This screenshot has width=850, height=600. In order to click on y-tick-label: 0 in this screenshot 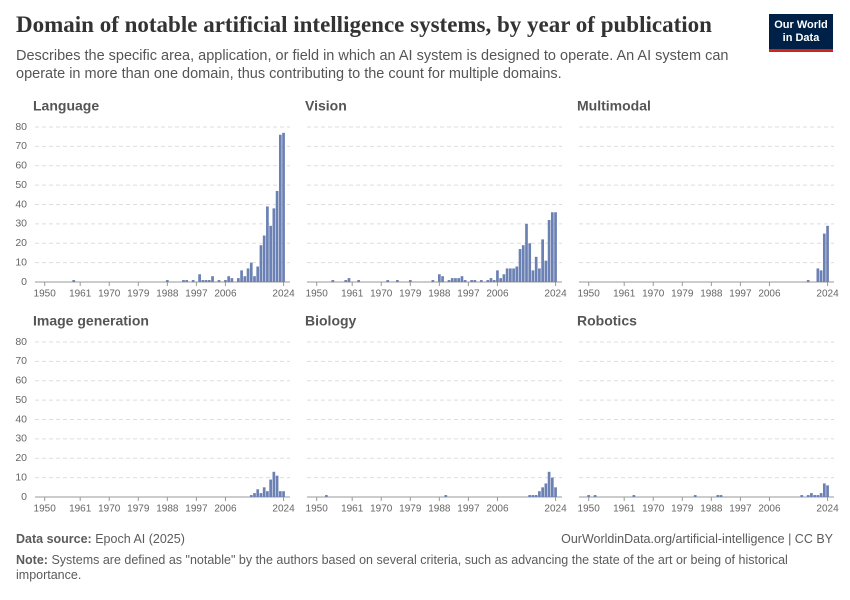, I will do `click(24, 497)`.